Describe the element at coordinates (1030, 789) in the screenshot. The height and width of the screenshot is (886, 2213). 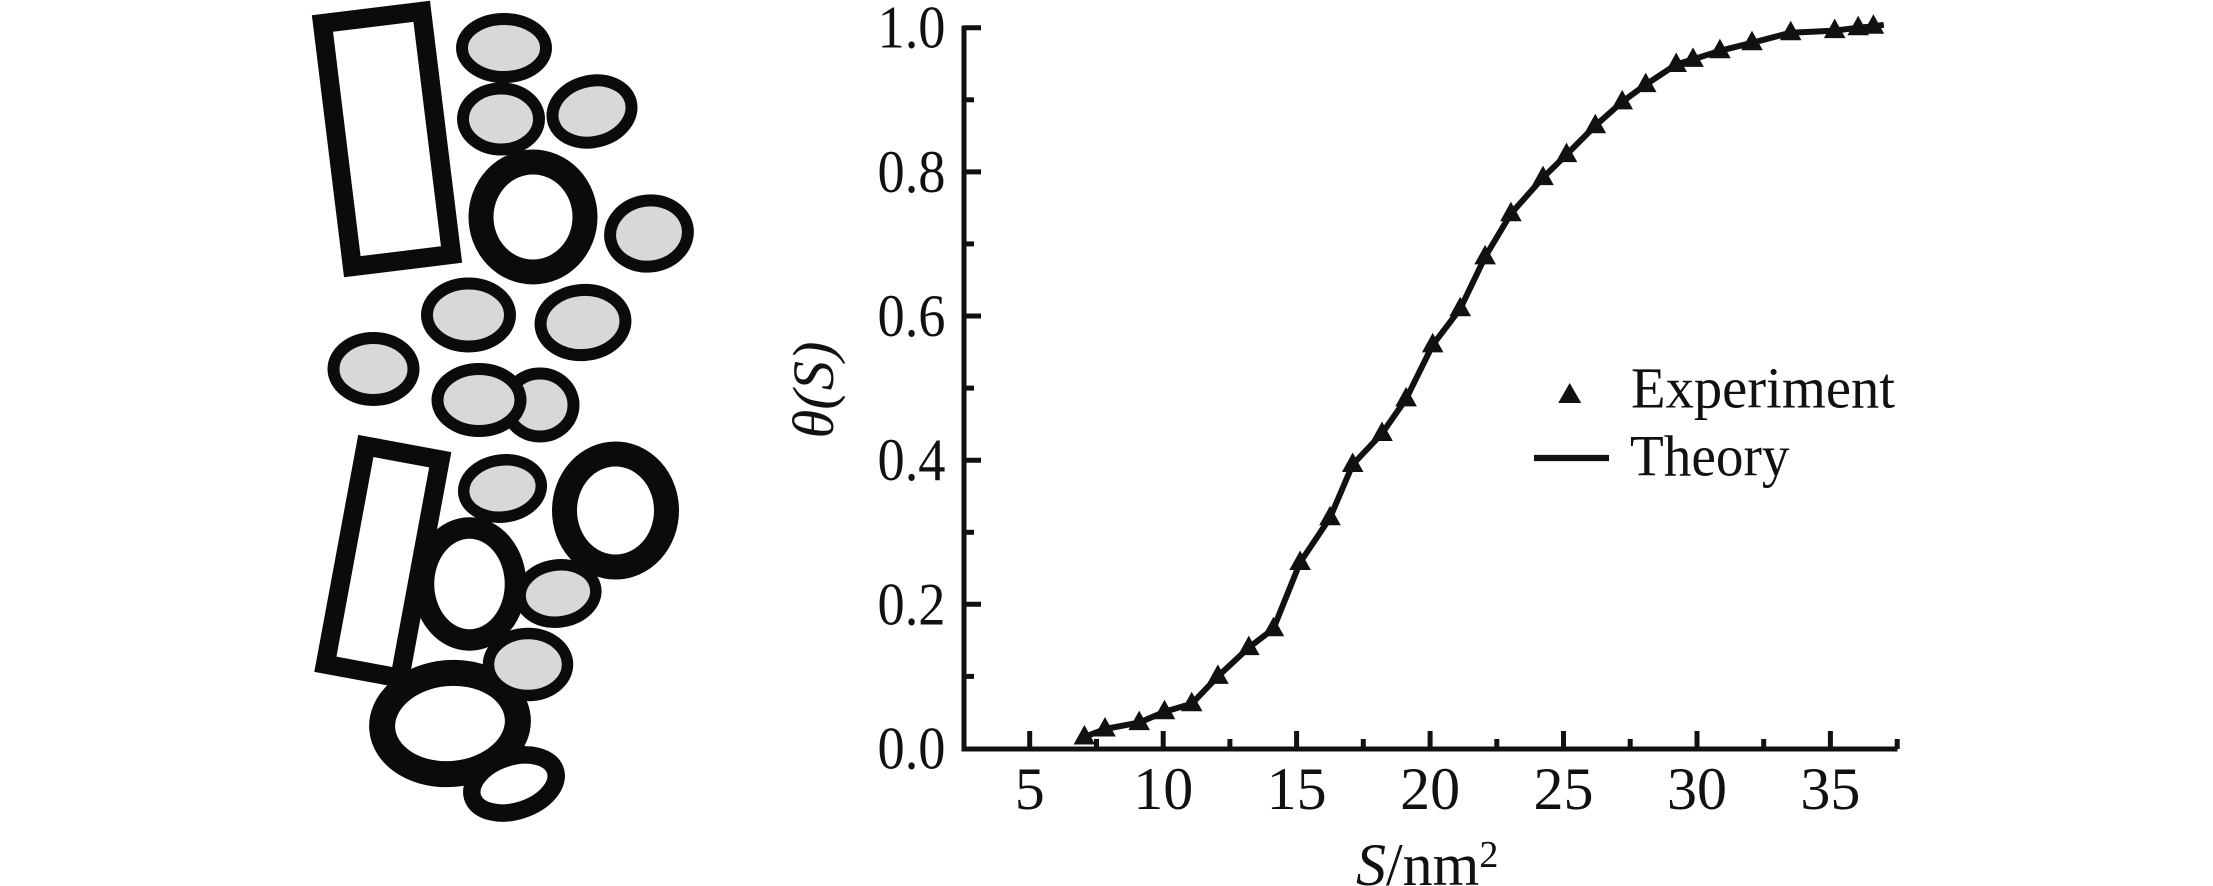
I see `svg-text: 5` at that location.